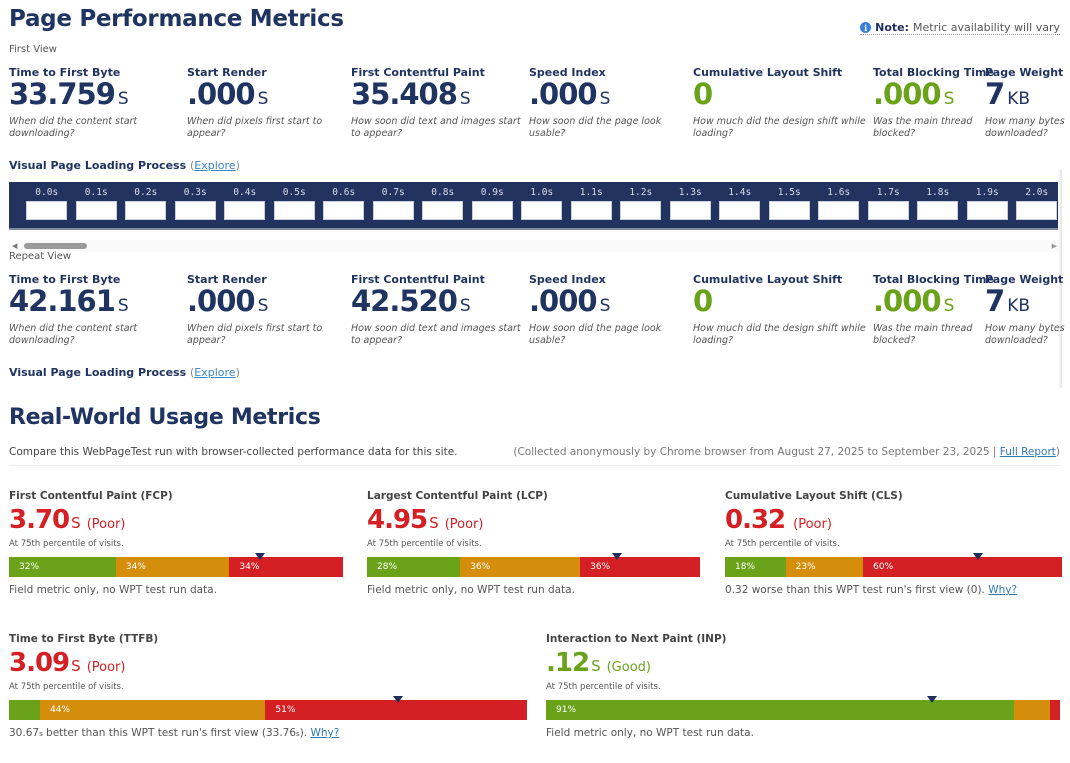 This screenshot has width=1070, height=763. What do you see at coordinates (888, 192) in the screenshot?
I see `frame-time: 1.7s` at bounding box center [888, 192].